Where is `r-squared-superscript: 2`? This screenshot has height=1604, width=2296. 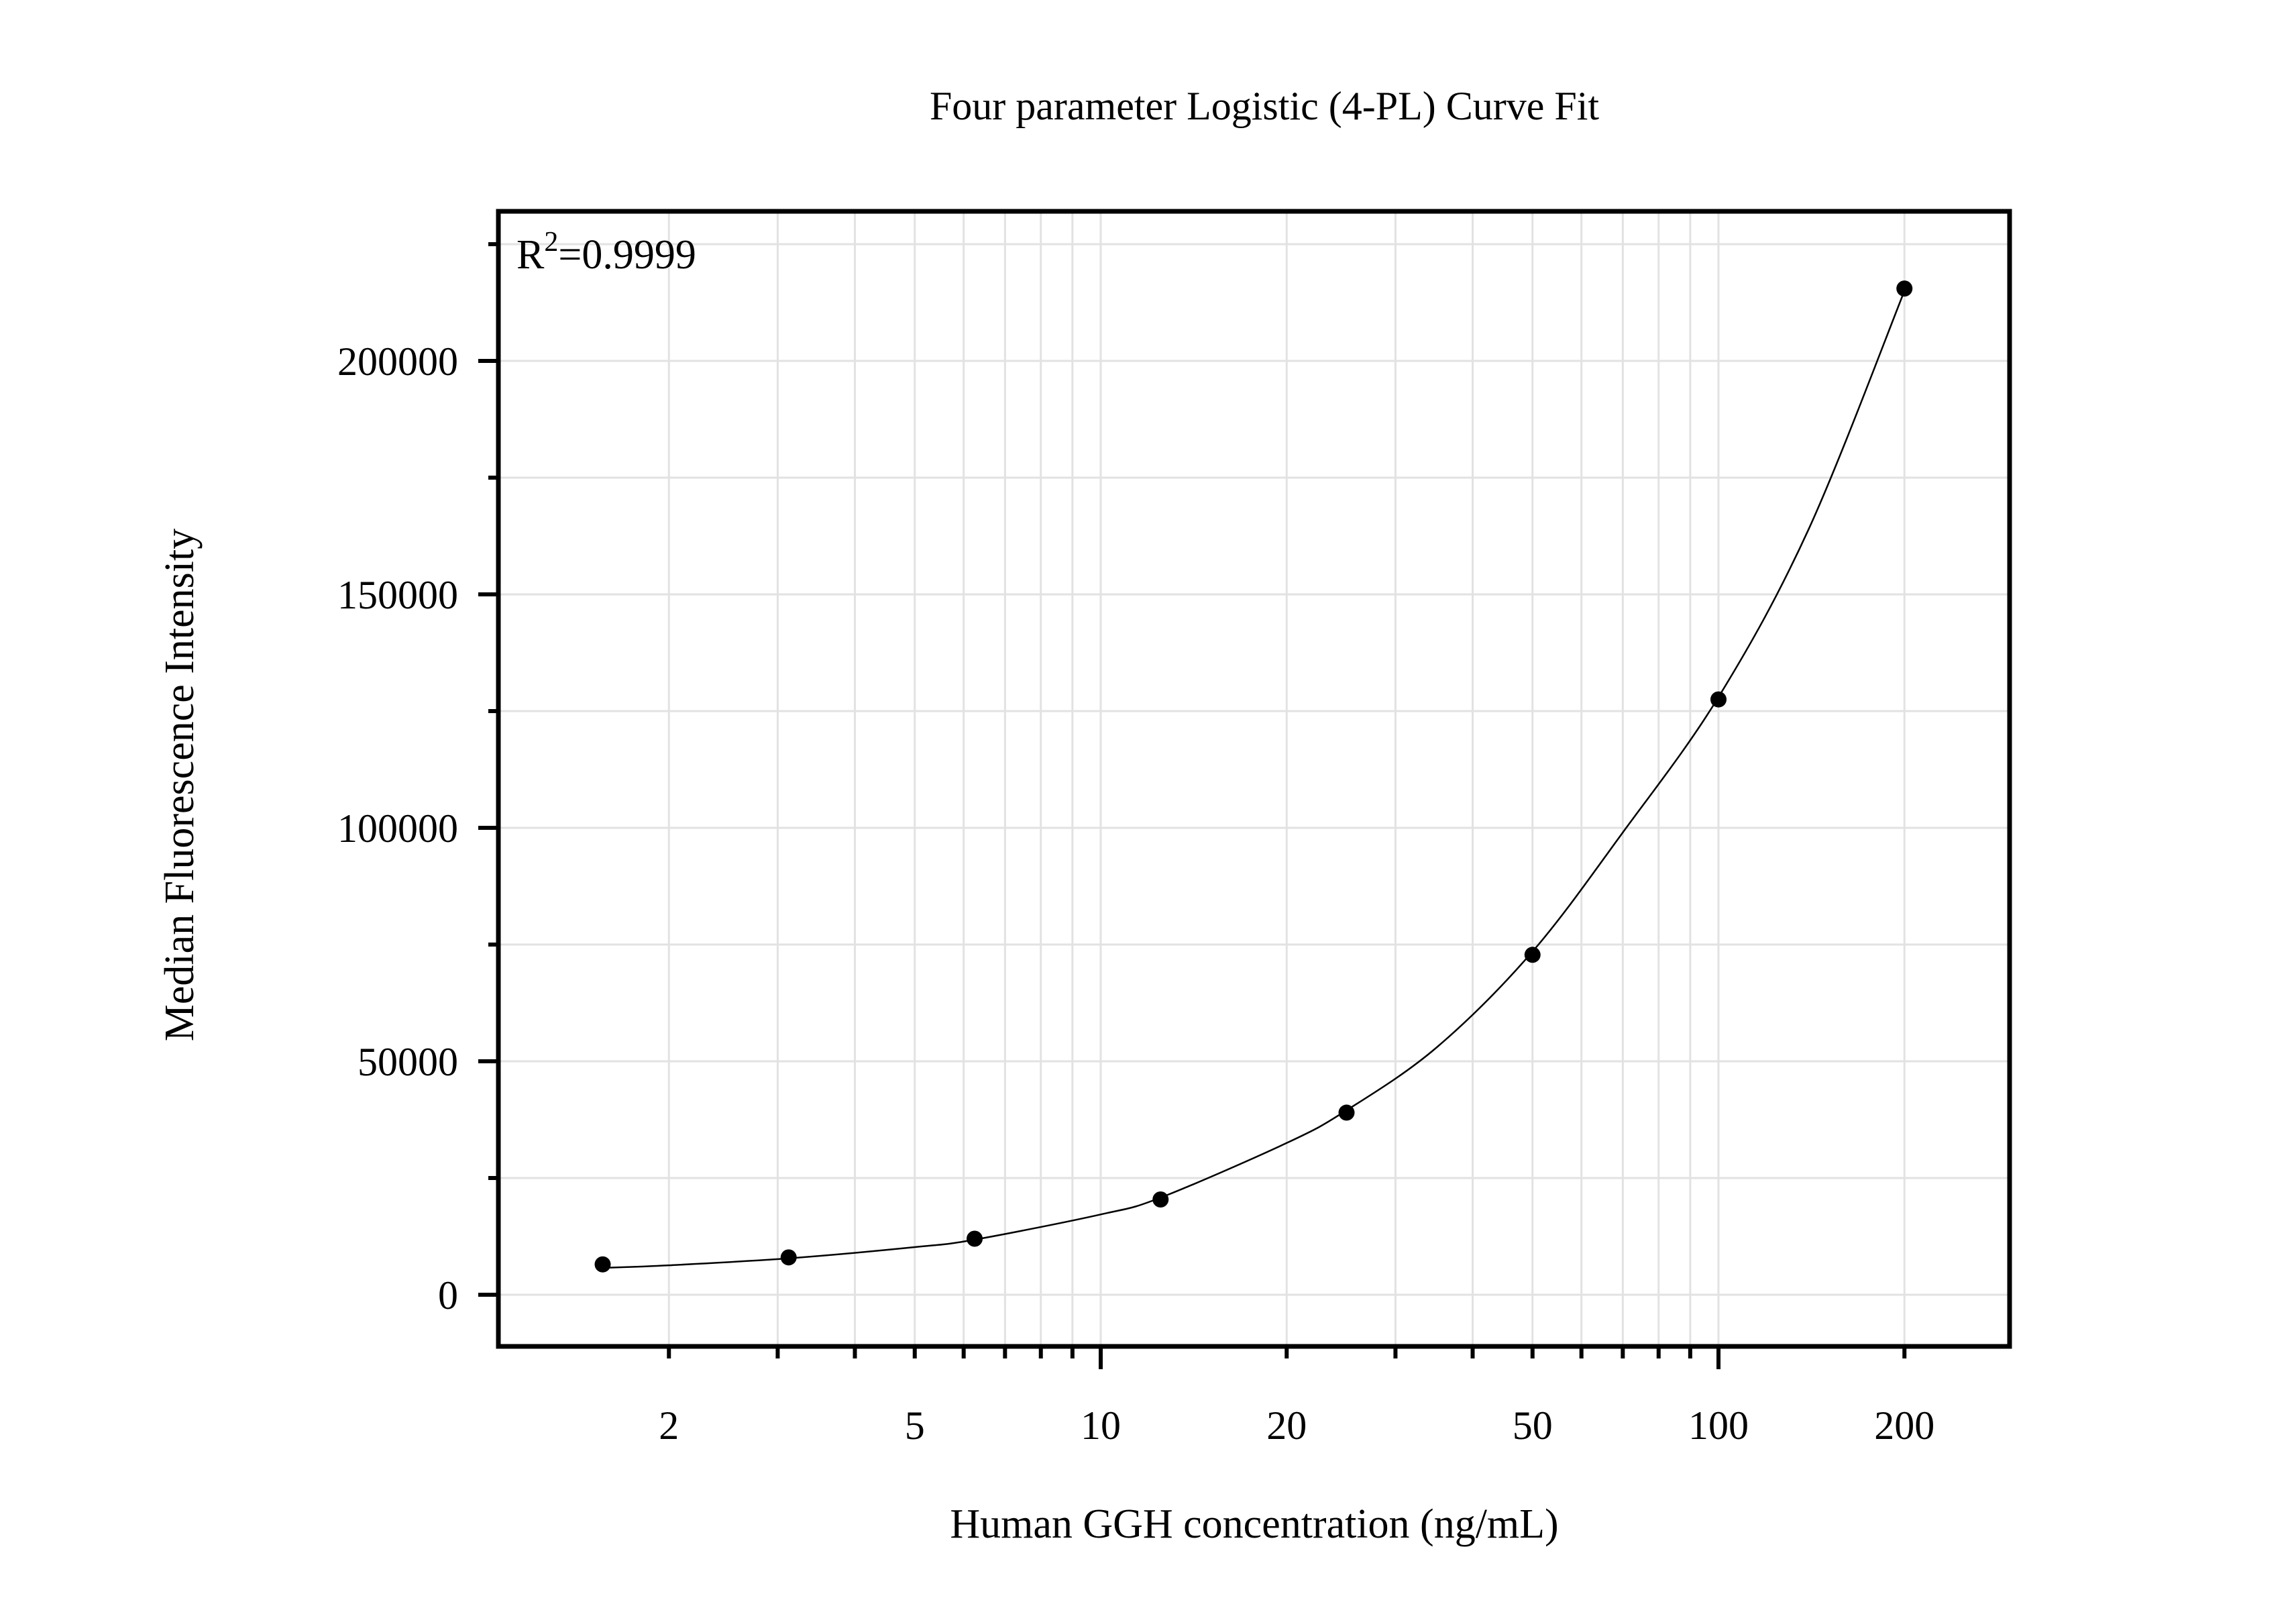
r-squared-superscript: 2 is located at coordinates (551, 242).